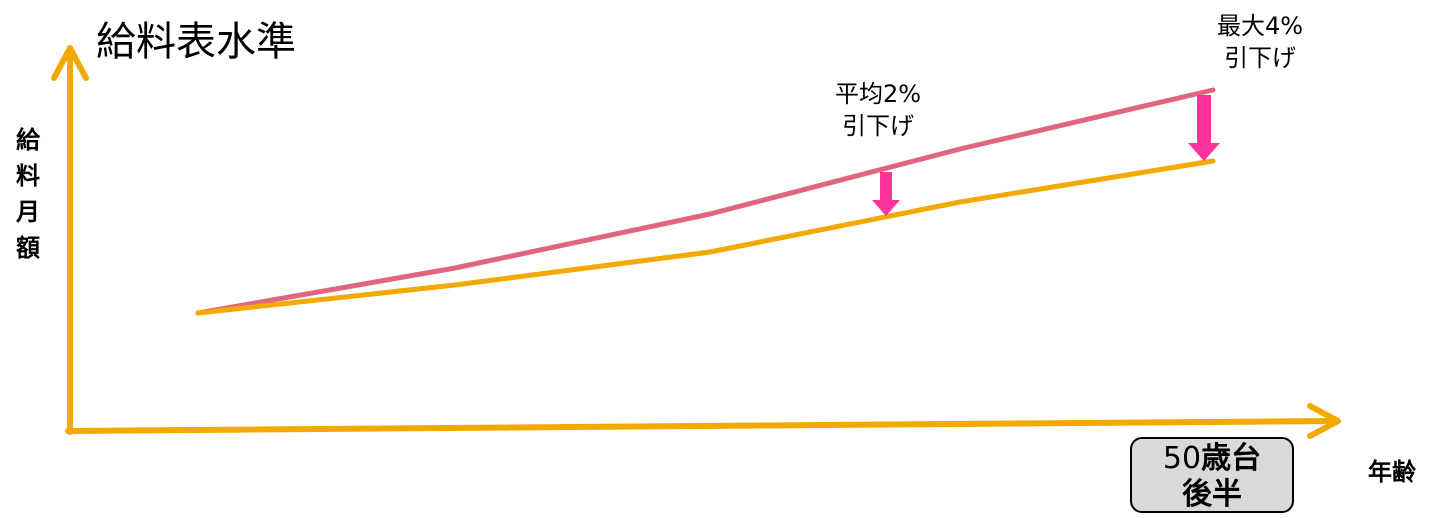  What do you see at coordinates (28, 176) in the screenshot?
I see `y-axis-label-char: 料` at bounding box center [28, 176].